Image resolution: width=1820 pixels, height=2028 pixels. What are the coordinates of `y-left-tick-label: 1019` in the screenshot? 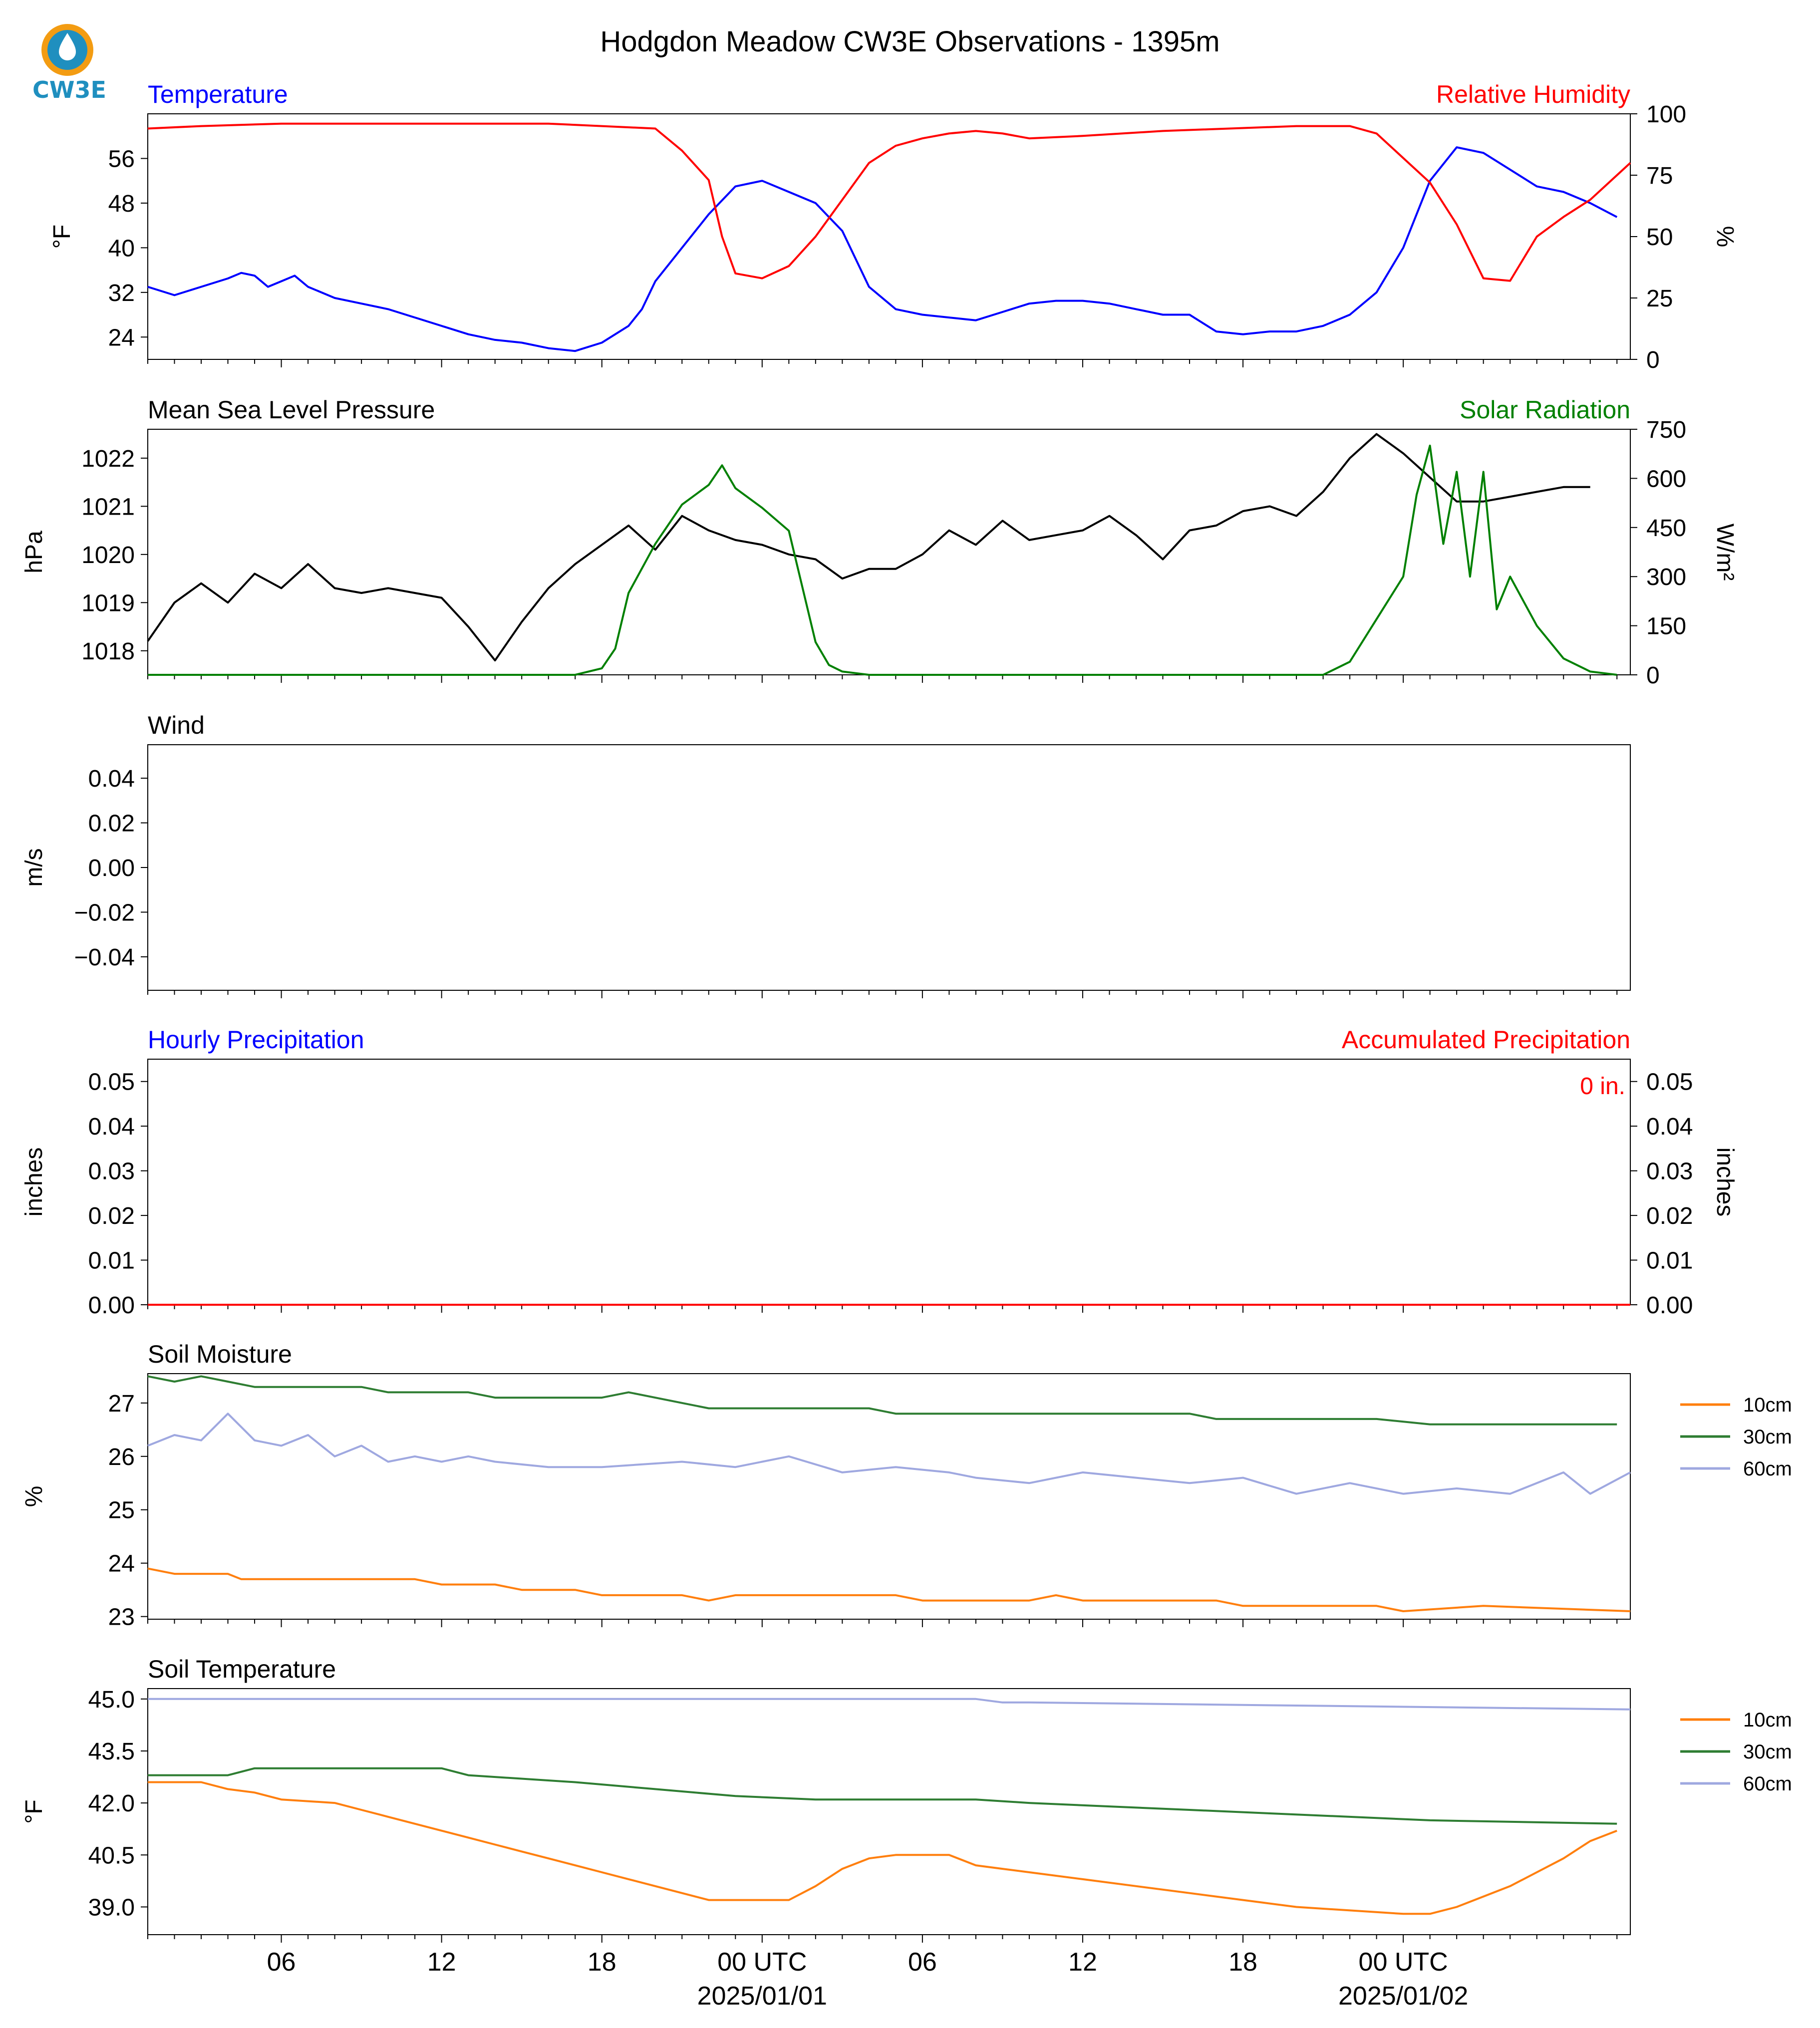 It's located at (108, 603).